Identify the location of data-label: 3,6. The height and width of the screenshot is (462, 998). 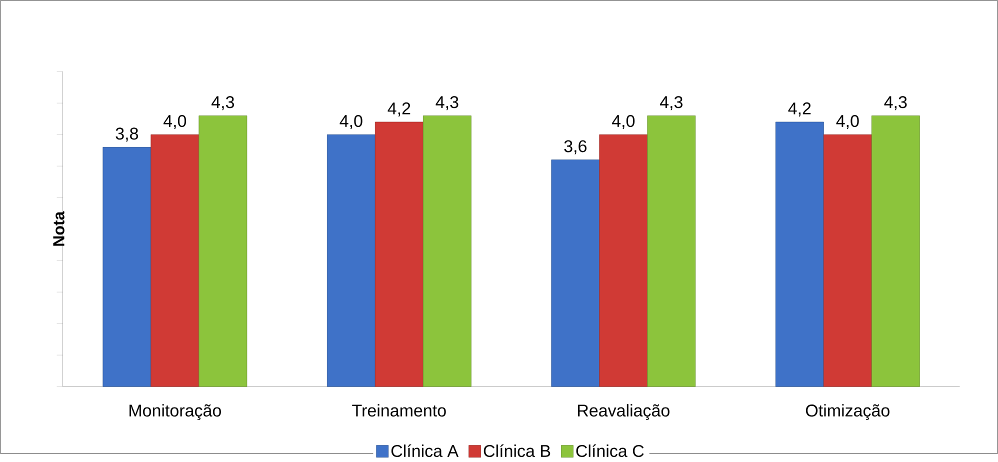
(575, 147).